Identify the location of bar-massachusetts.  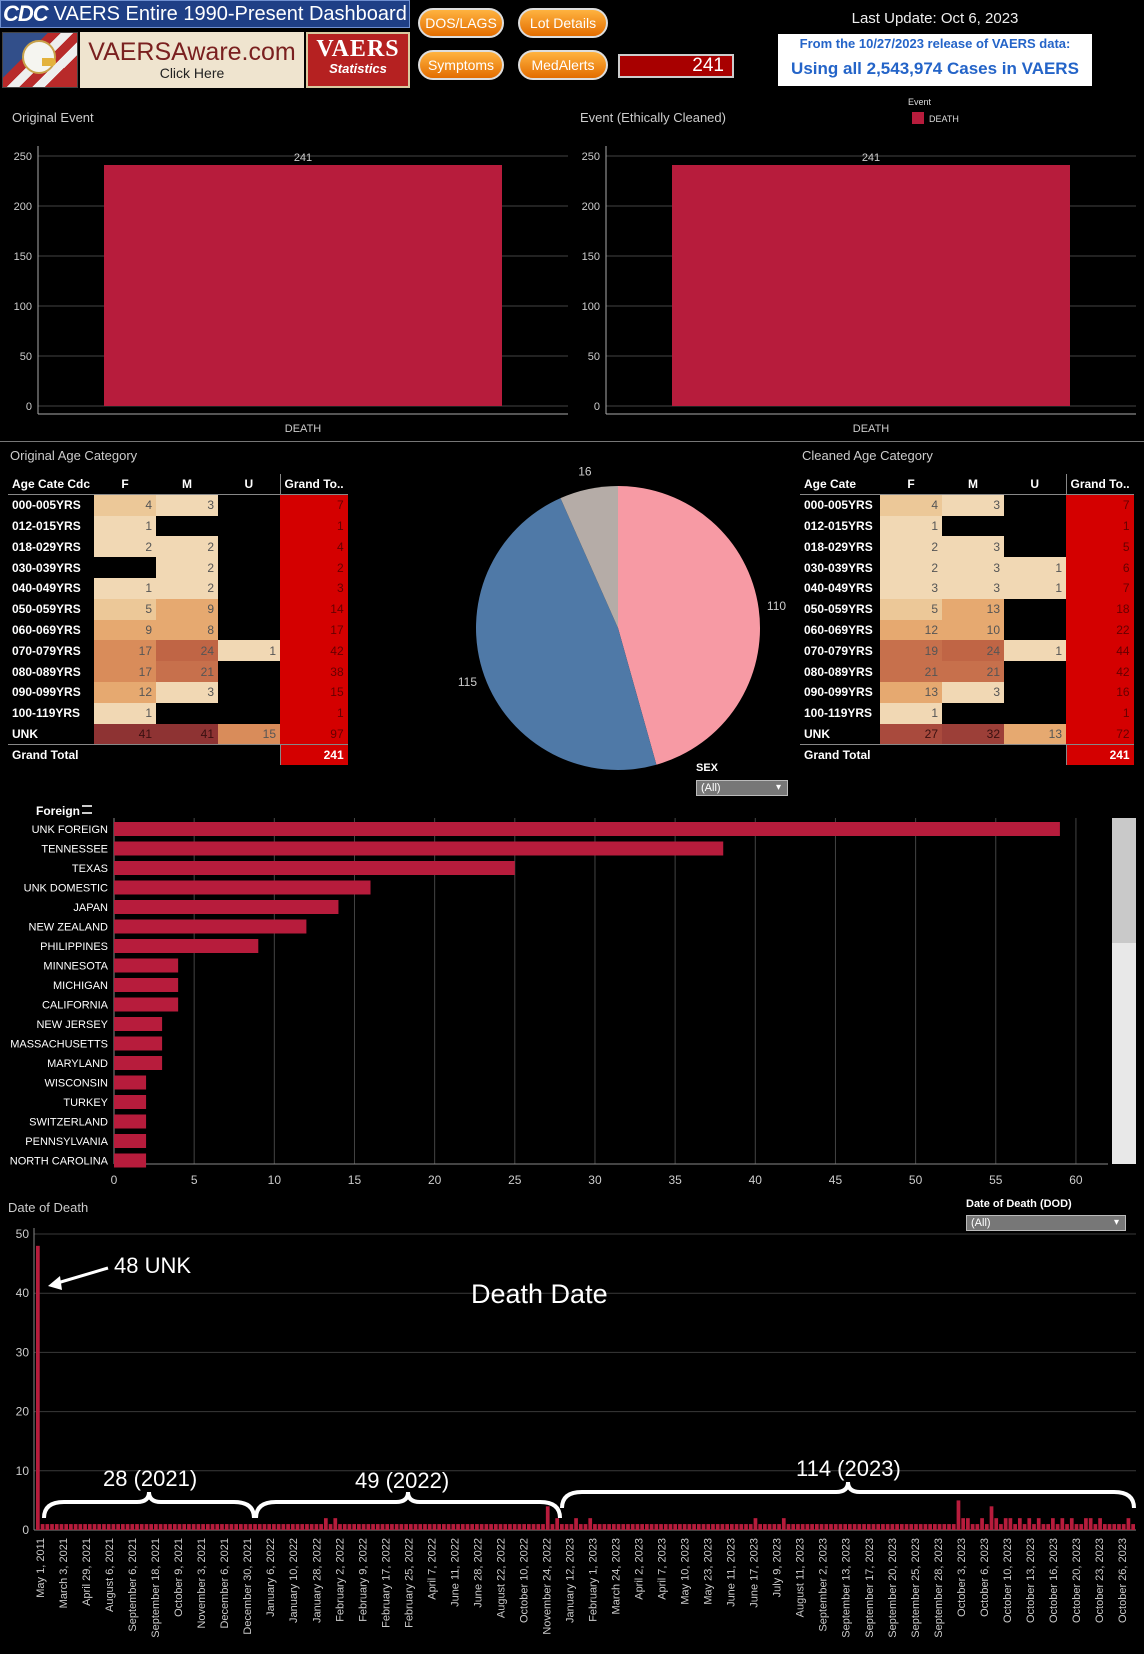
(138, 1043).